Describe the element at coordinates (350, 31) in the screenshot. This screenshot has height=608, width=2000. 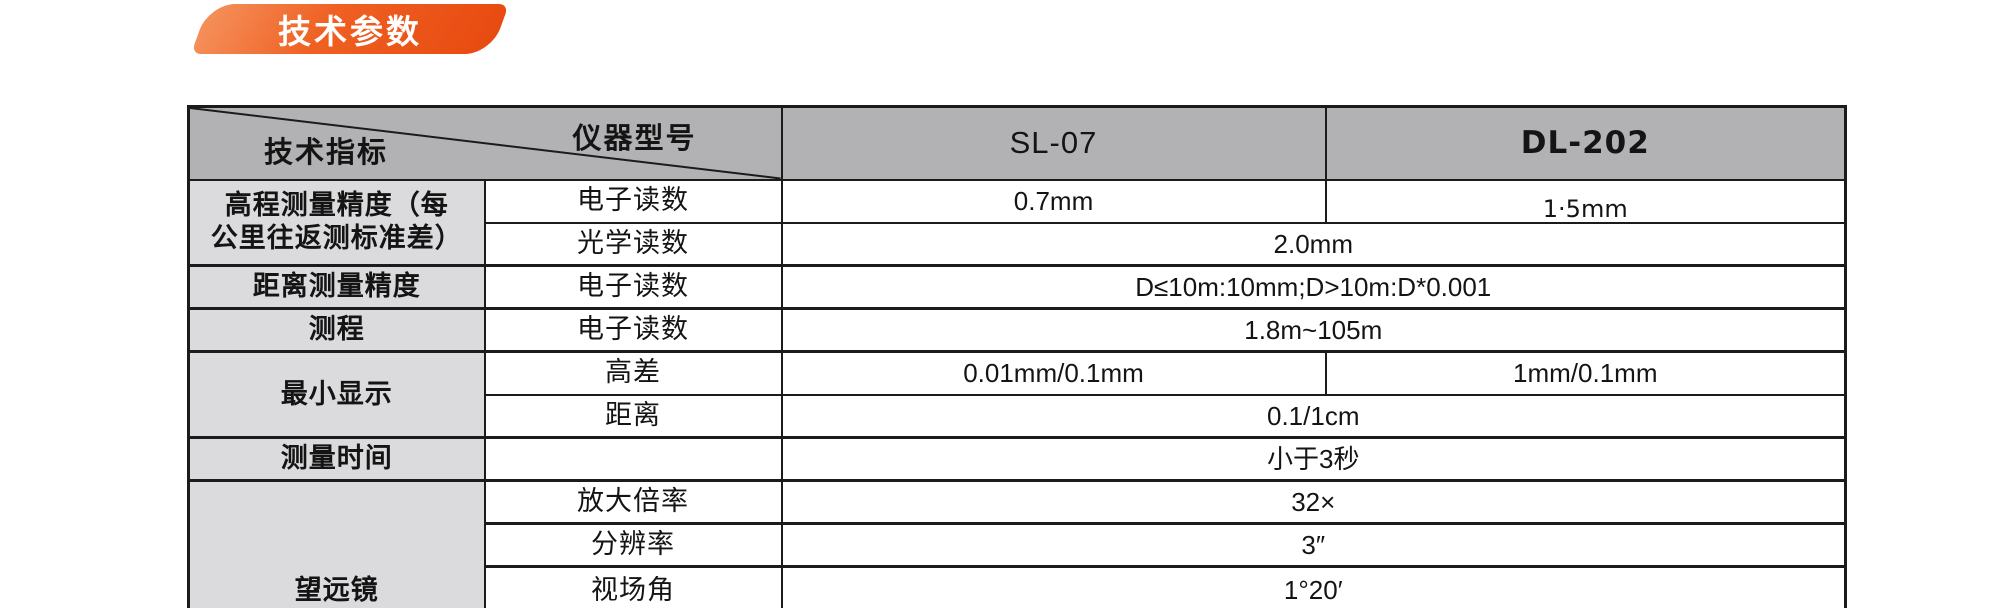
I see `section-title: 技术参数` at that location.